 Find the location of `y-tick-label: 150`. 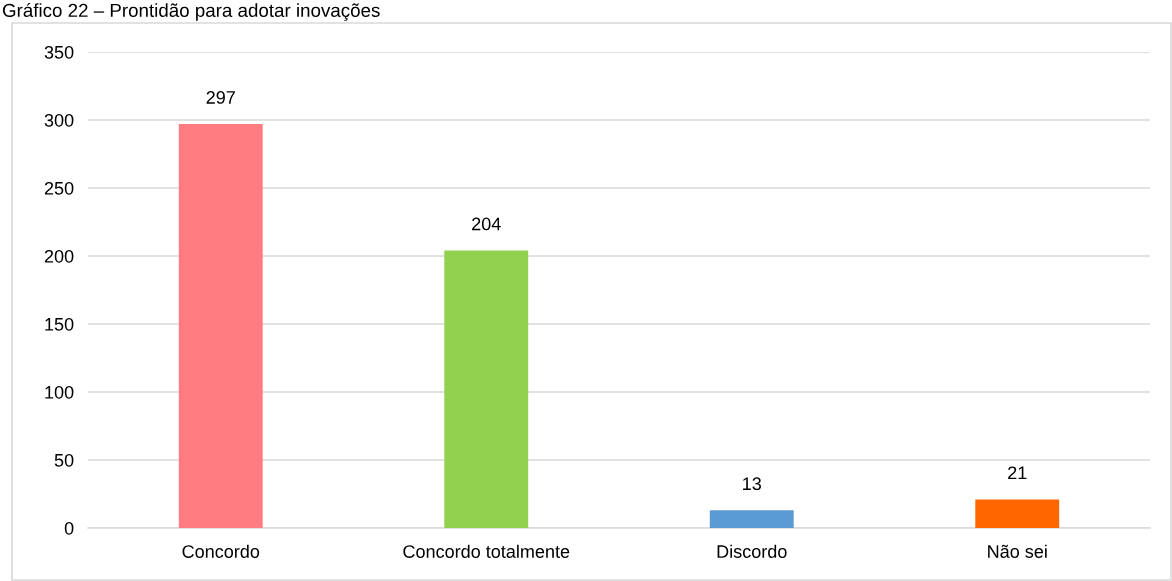

y-tick-label: 150 is located at coordinates (59, 324).